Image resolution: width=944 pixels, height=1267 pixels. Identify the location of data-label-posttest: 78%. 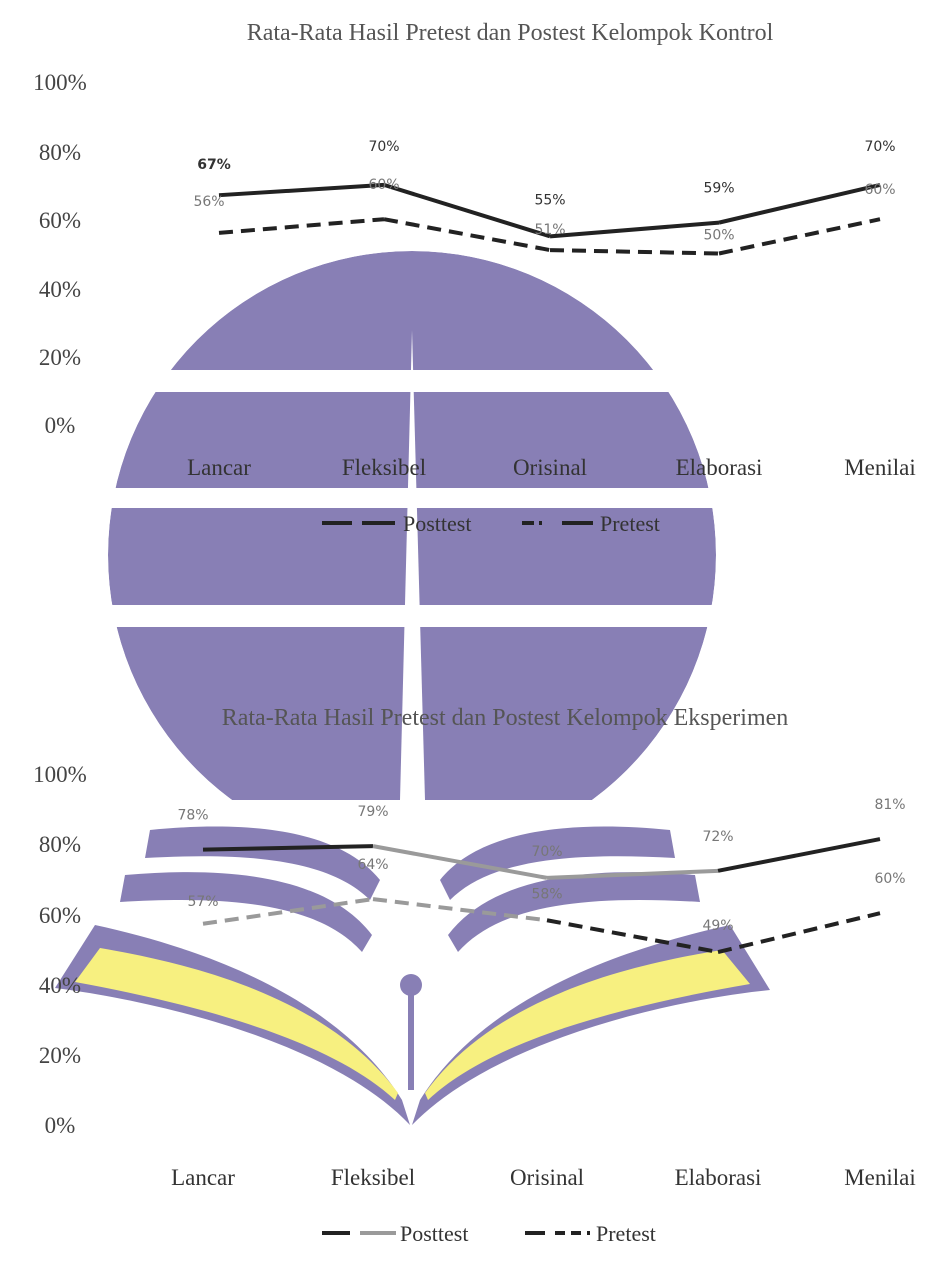
(192, 816).